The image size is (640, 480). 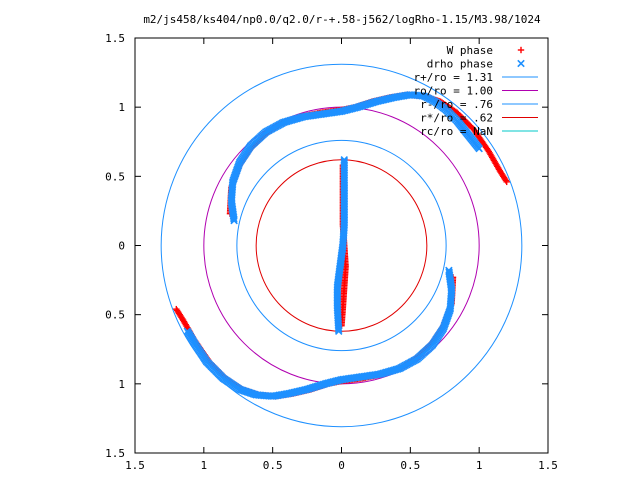 I want to click on legend-label: drho phase, so click(x=460, y=64).